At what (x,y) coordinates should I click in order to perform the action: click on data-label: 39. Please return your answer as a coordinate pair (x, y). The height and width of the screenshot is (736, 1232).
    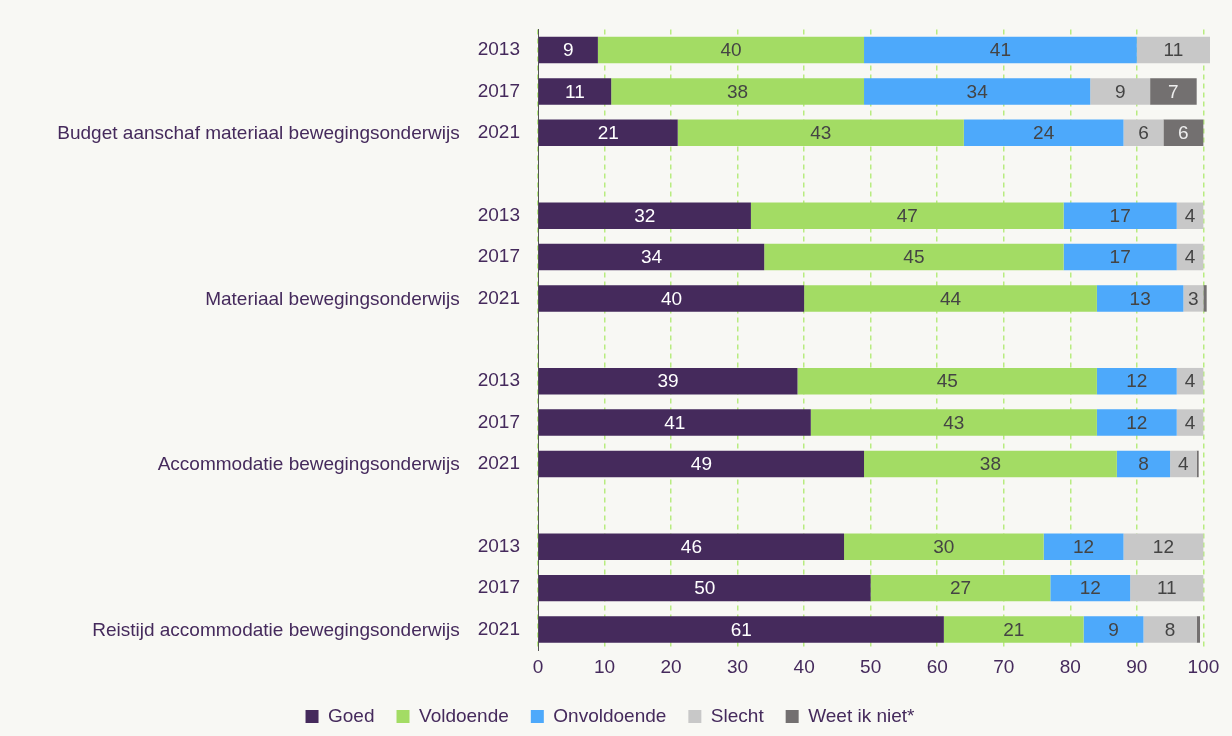
    Looking at the image, I should click on (668, 381).